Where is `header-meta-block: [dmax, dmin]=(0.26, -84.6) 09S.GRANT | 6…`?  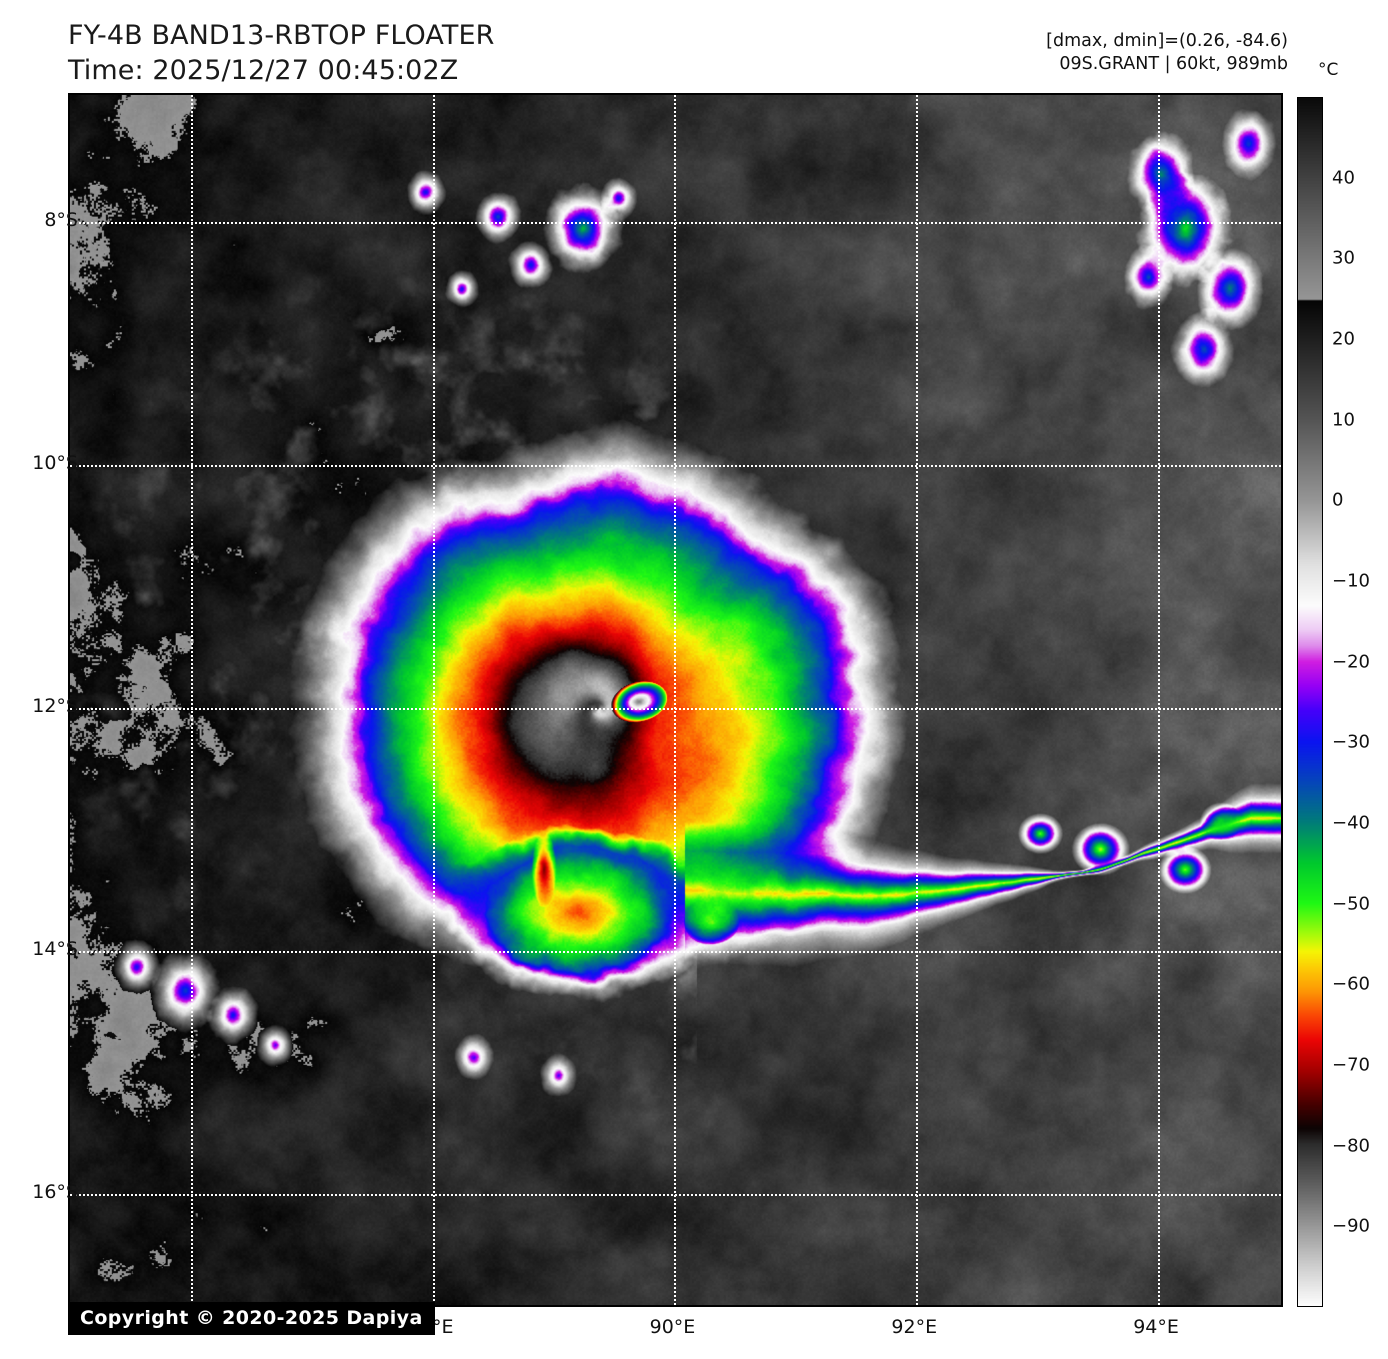
header-meta-block: [dmax, dmin]=(0.26, -84.6) 09S.GRANT | 6… is located at coordinates (1167, 53).